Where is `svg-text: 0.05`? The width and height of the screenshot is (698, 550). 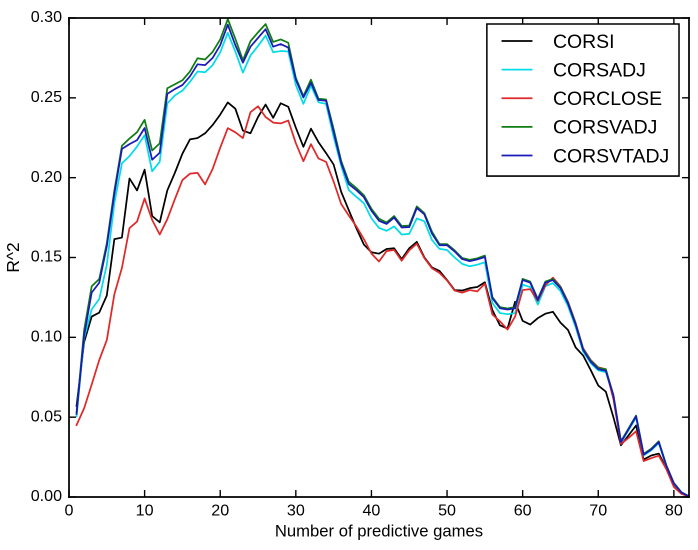 svg-text: 0.05 is located at coordinates (46, 416).